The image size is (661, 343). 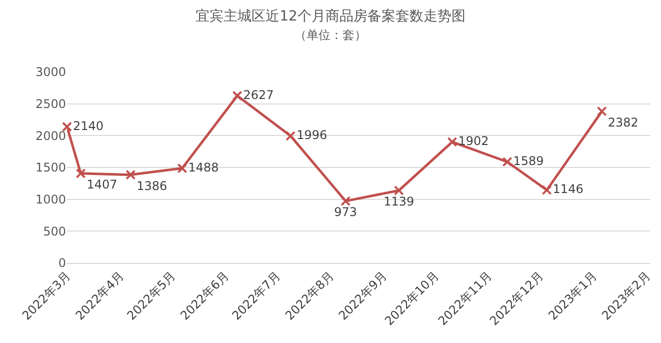 What do you see at coordinates (88, 125) in the screenshot?
I see `data-label: 2140` at bounding box center [88, 125].